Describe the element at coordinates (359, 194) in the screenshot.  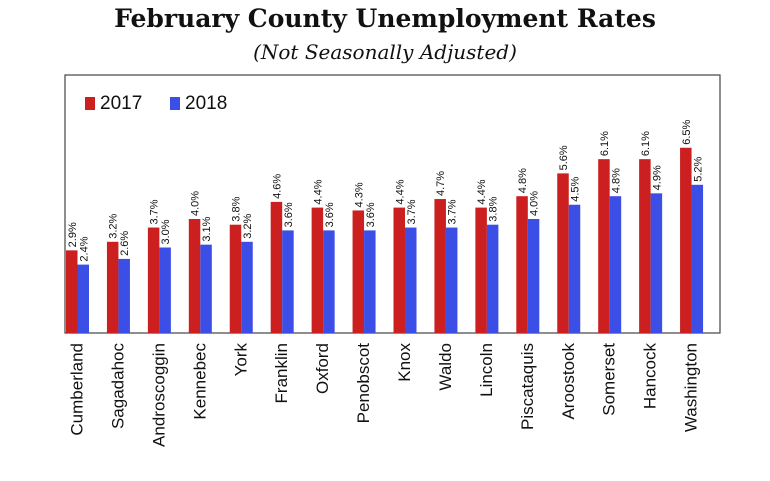
I see `value-label-2017-penobscot: 4.3%` at that location.